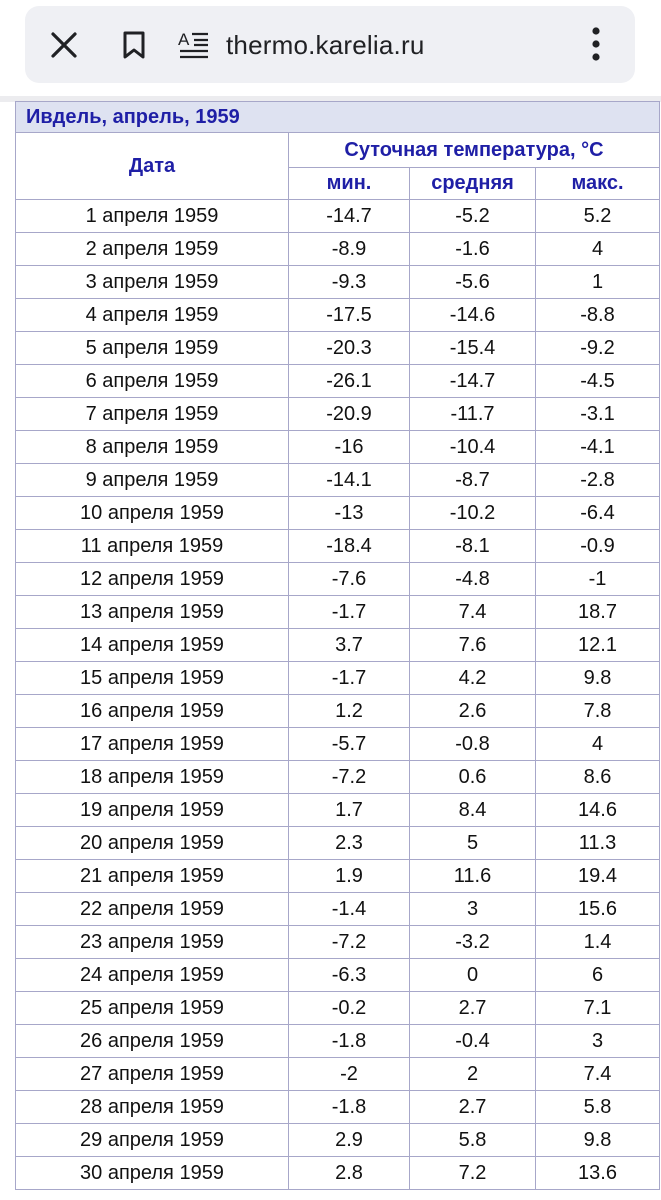 The width and height of the screenshot is (661, 1200). I want to click on avg-cell: 2.7, so click(472, 1107).